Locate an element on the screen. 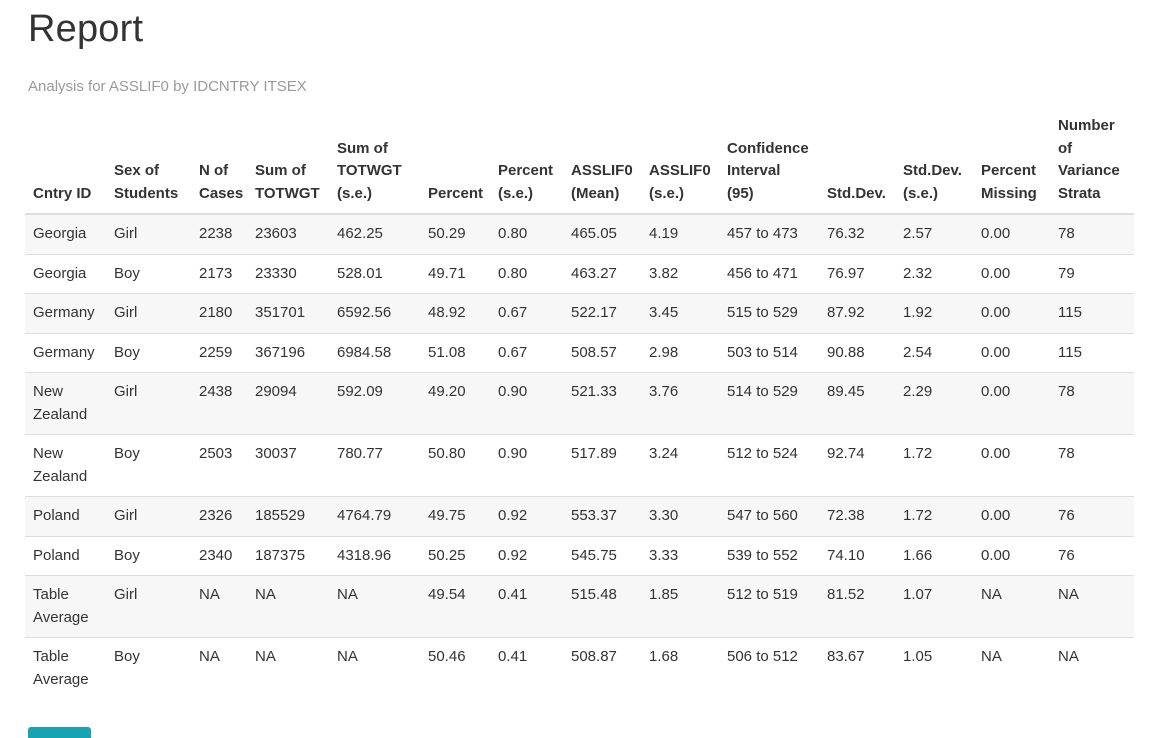  table-cell: 4318.96 is located at coordinates (374, 555).